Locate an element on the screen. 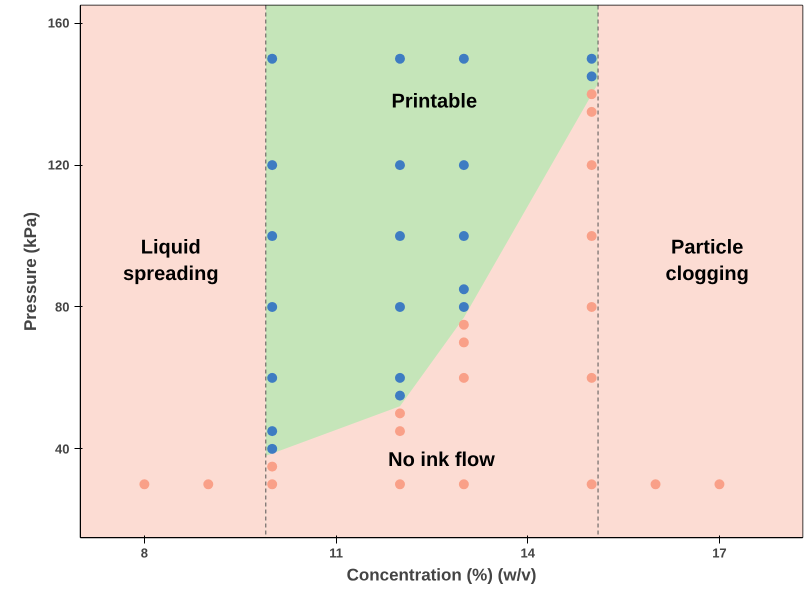 The width and height of the screenshot is (807, 607). y-axis-title: Pressure (kPa) is located at coordinates (30, 272).